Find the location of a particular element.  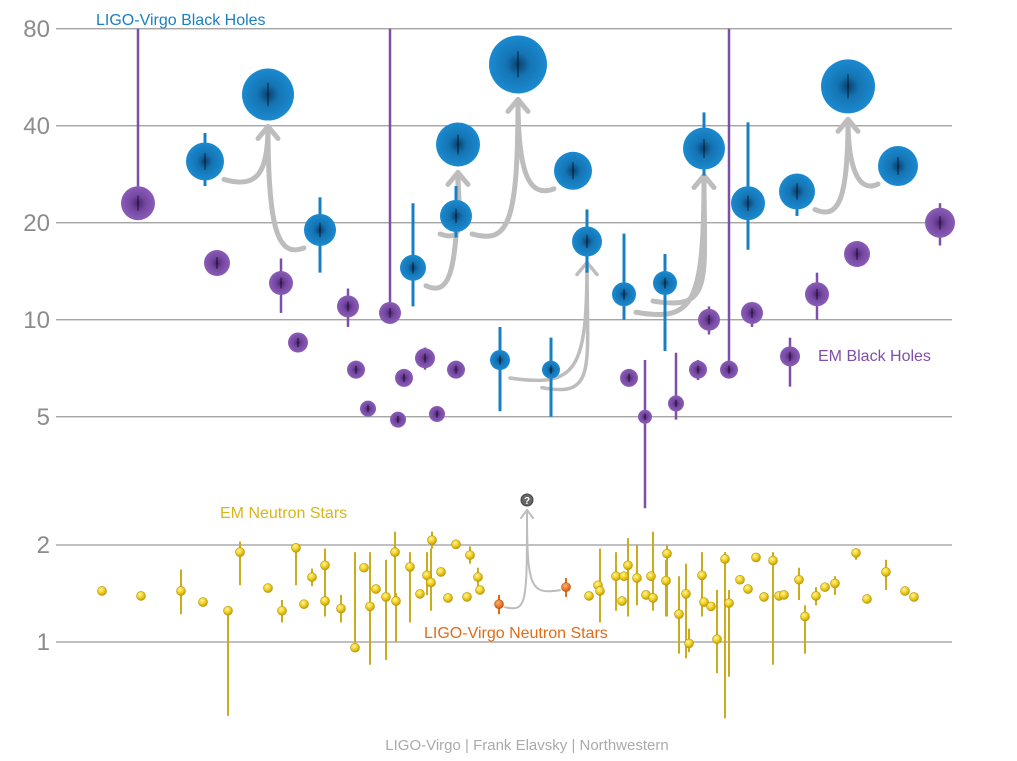

y-tick-label: 10 is located at coordinates (36, 320).